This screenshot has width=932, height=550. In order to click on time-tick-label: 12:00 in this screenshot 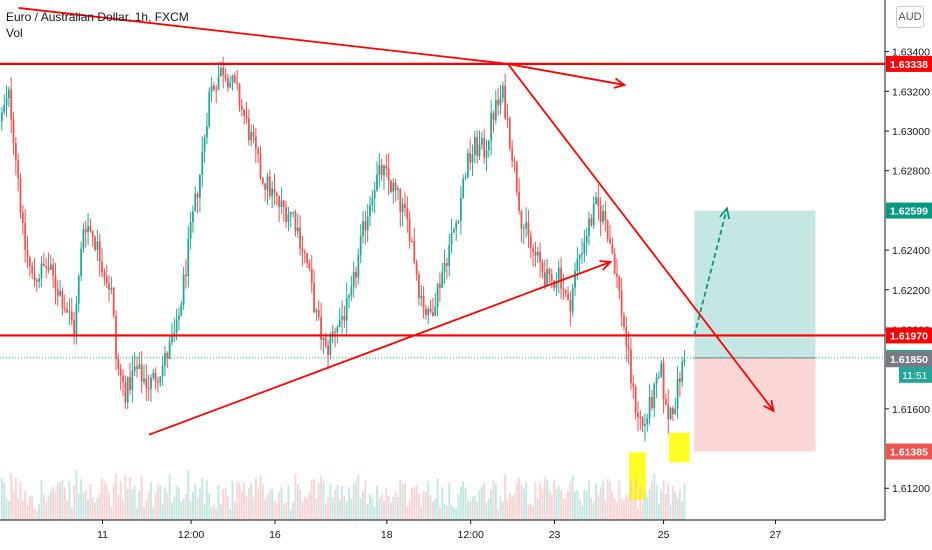, I will do `click(471, 535)`.